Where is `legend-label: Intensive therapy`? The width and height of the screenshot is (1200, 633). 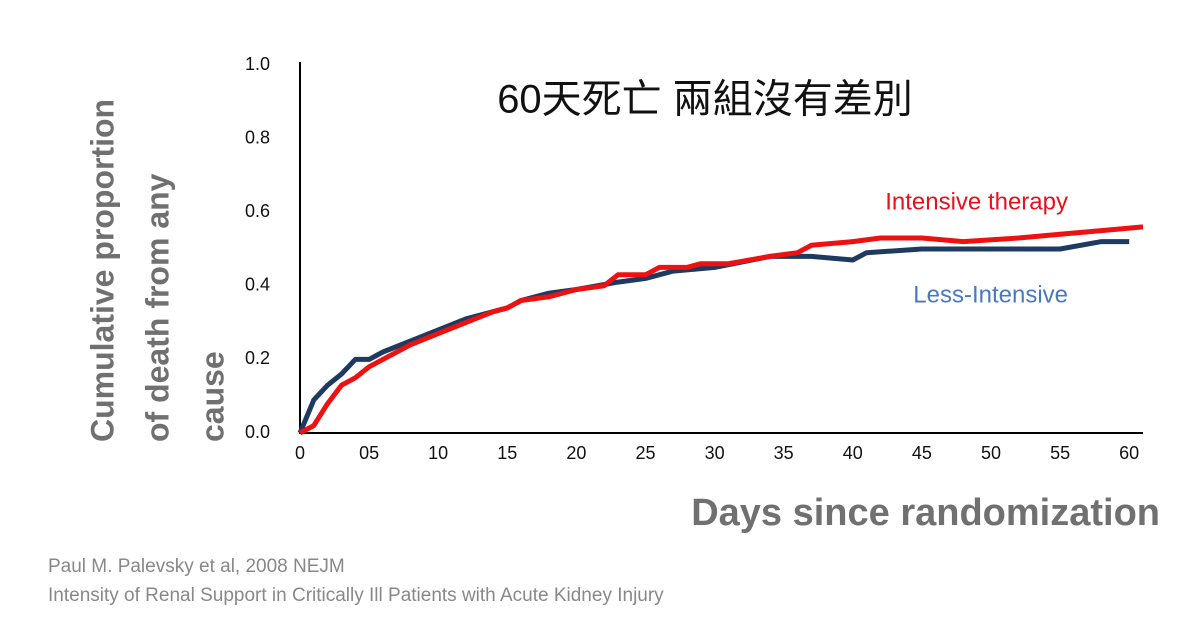
legend-label: Intensive therapy is located at coordinates (976, 201).